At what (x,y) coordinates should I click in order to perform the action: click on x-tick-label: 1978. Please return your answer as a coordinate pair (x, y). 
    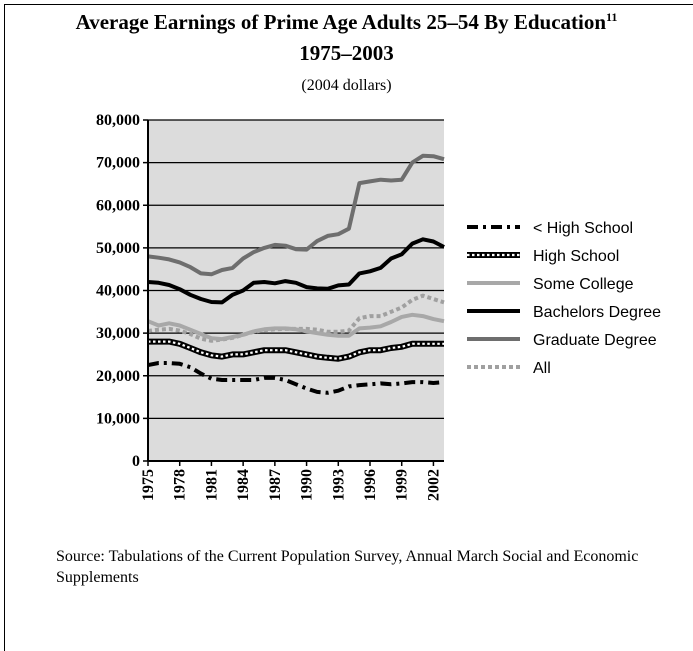
    Looking at the image, I should click on (180, 485).